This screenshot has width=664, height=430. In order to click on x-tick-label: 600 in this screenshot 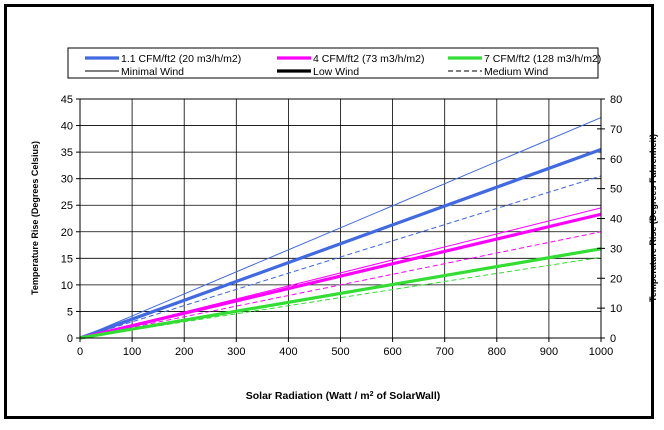, I will do `click(392, 352)`.